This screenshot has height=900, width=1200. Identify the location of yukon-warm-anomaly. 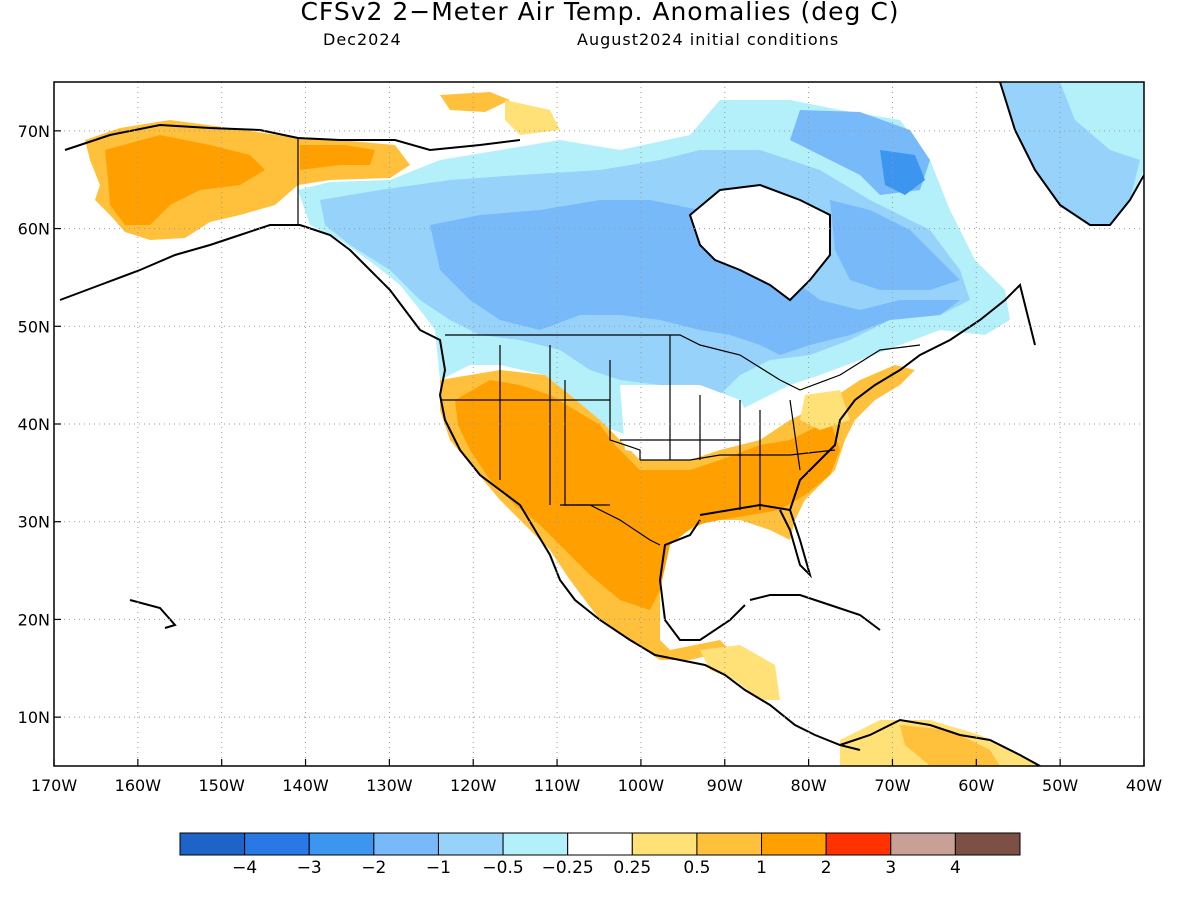
(337, 157).